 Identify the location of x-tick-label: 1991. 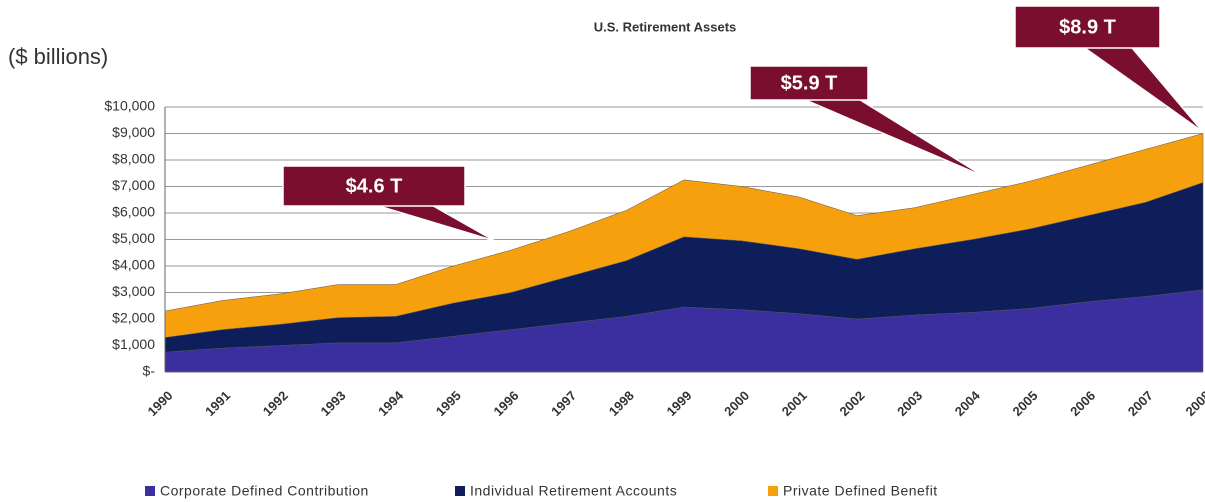
(217, 403).